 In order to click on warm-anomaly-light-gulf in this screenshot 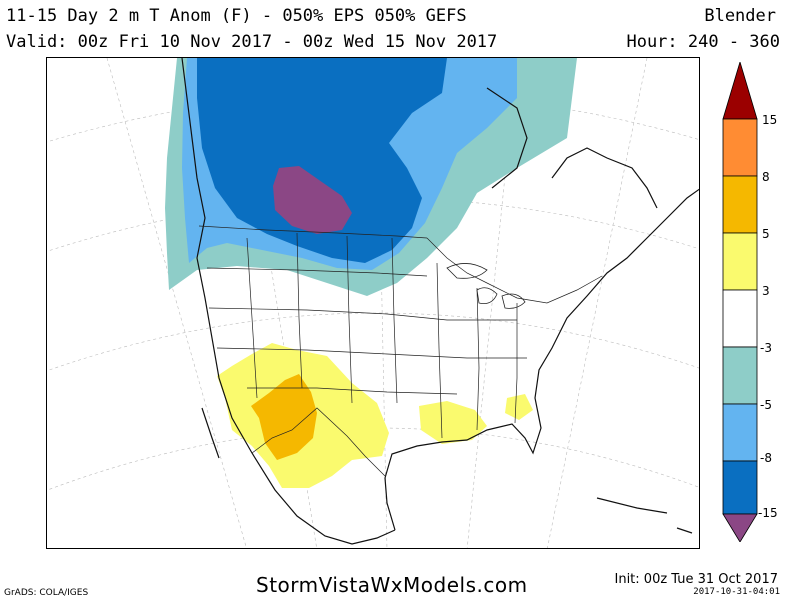, I will do `click(453, 422)`.